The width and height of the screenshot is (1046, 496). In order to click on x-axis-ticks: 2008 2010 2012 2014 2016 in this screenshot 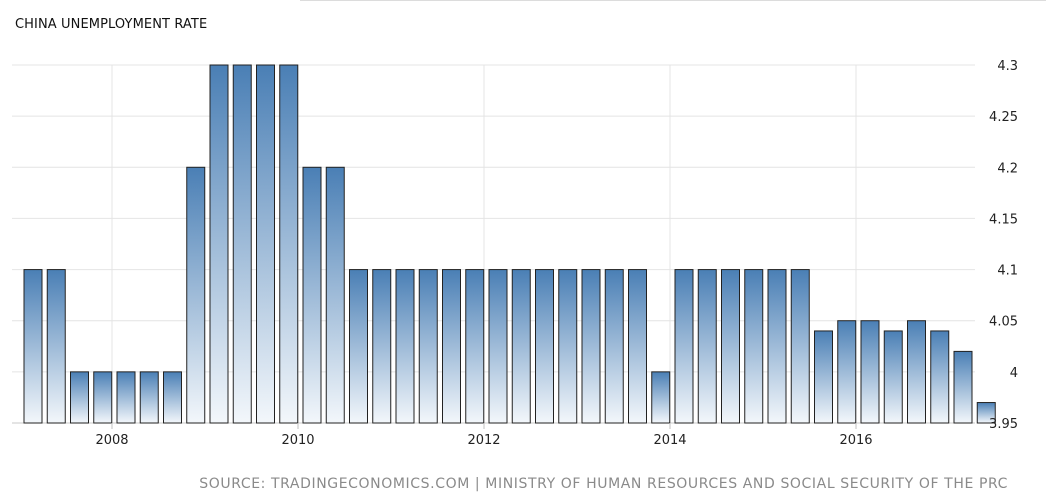, I will do `click(484, 435)`.